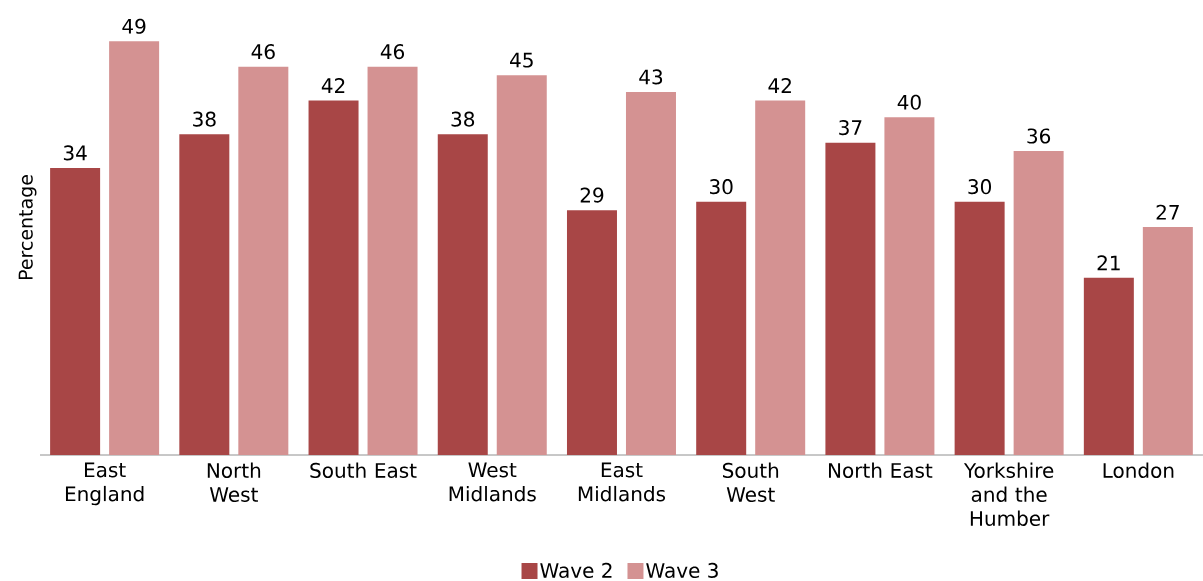 This screenshot has width=1203, height=581. I want to click on x-tick-label: South West, so click(750, 482).